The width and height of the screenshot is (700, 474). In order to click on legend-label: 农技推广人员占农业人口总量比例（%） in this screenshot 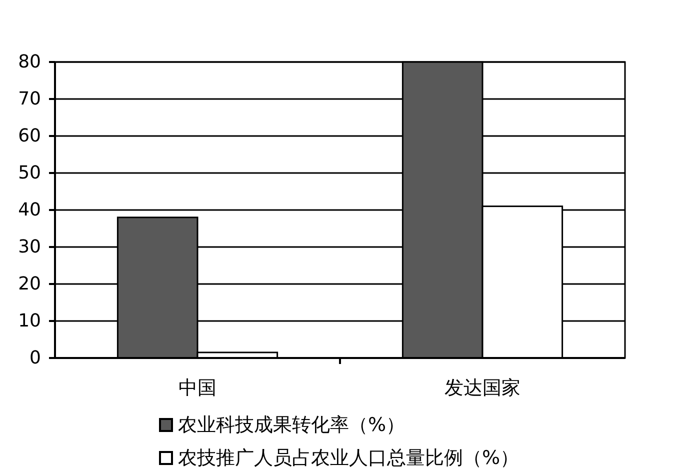, I will do `click(349, 458)`.